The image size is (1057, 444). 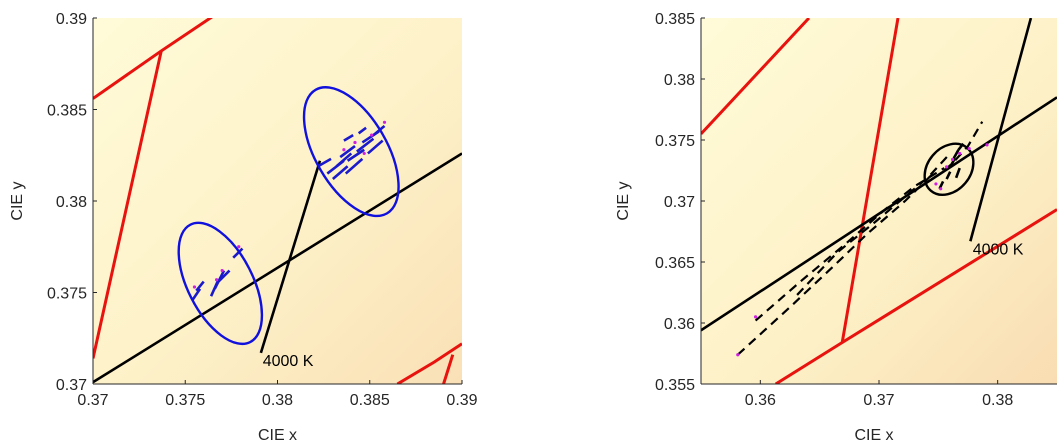 I want to click on x-tick-label: 0.39, so click(x=461, y=400).